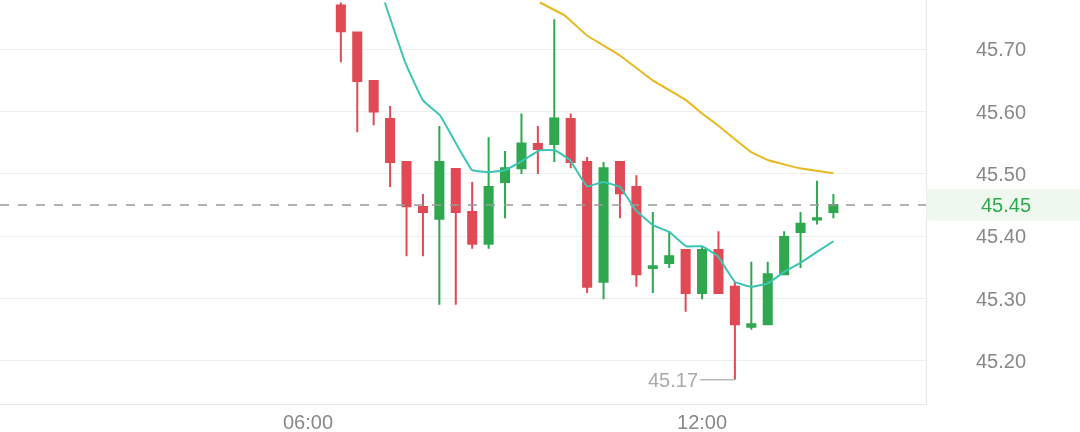  What do you see at coordinates (1001, 49) in the screenshot?
I see `y-tick-label: 45.70` at bounding box center [1001, 49].